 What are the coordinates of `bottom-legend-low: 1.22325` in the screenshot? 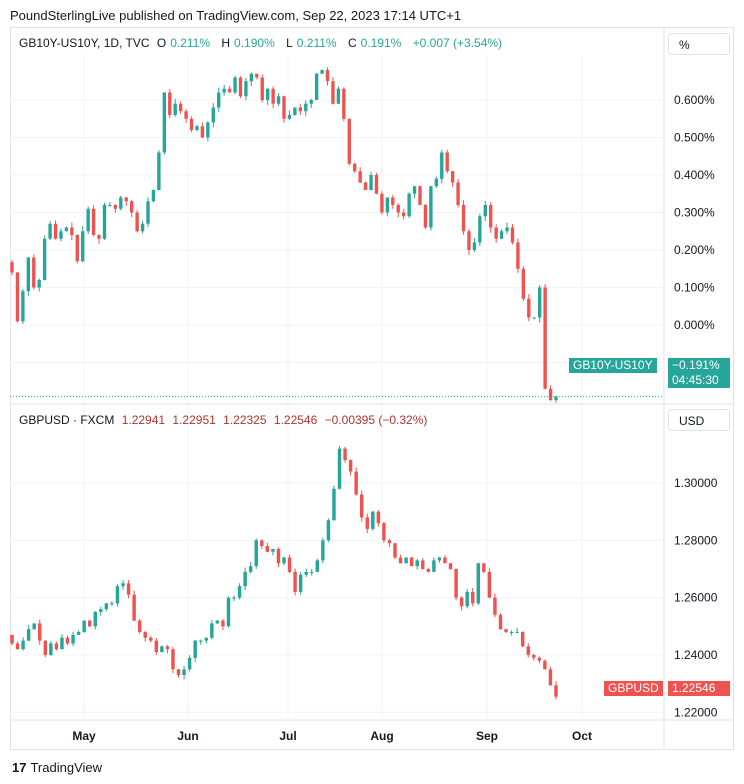 It's located at (245, 420).